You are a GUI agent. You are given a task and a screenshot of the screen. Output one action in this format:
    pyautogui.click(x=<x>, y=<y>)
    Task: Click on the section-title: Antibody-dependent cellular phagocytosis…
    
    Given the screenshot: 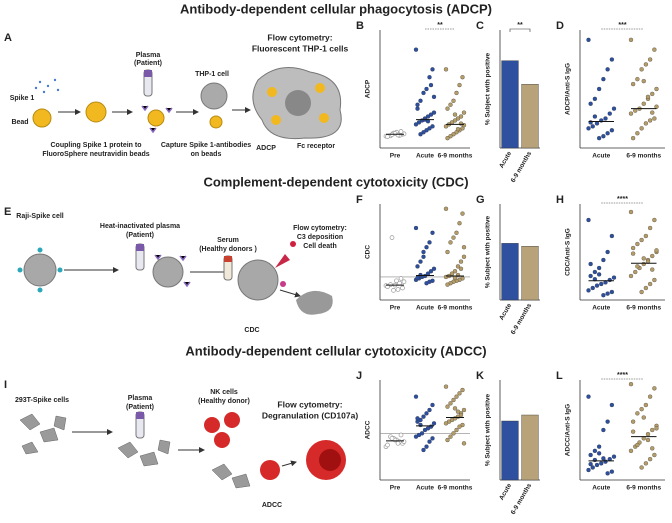 What is the action you would take?
    pyautogui.click(x=336, y=8)
    